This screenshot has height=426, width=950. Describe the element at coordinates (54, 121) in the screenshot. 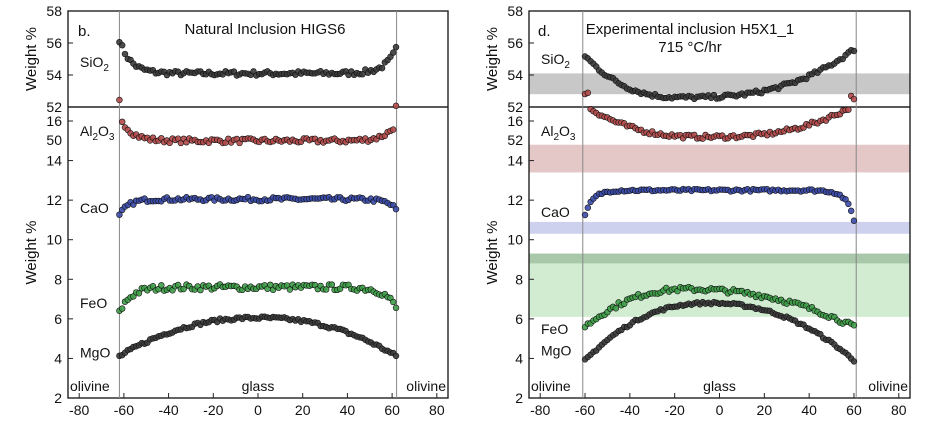

I see `y-tick-label: 16` at that location.